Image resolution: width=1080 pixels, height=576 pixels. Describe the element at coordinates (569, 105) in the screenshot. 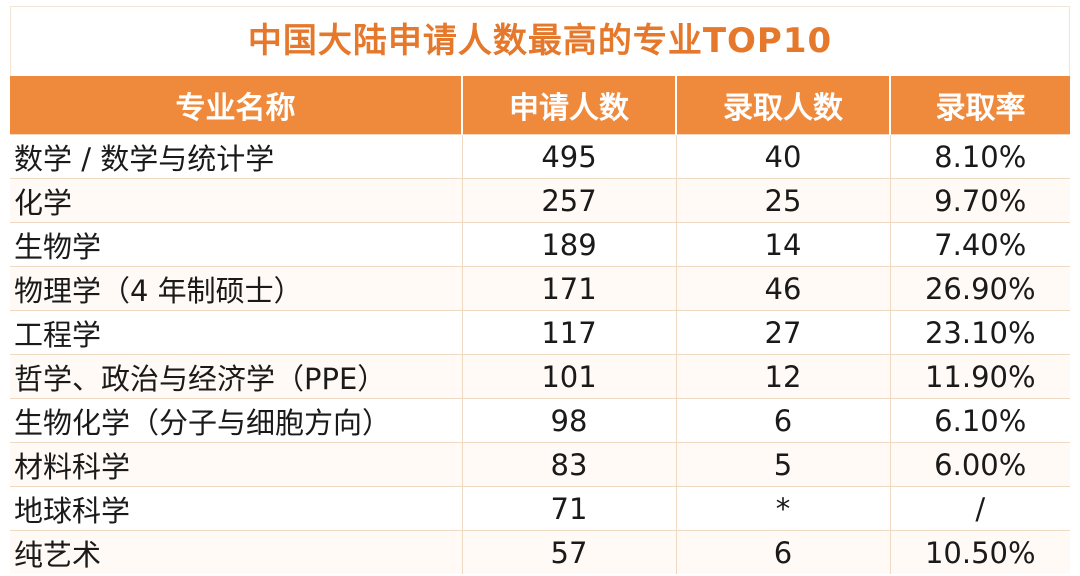

I see `header-applicants: 申请人数` at that location.